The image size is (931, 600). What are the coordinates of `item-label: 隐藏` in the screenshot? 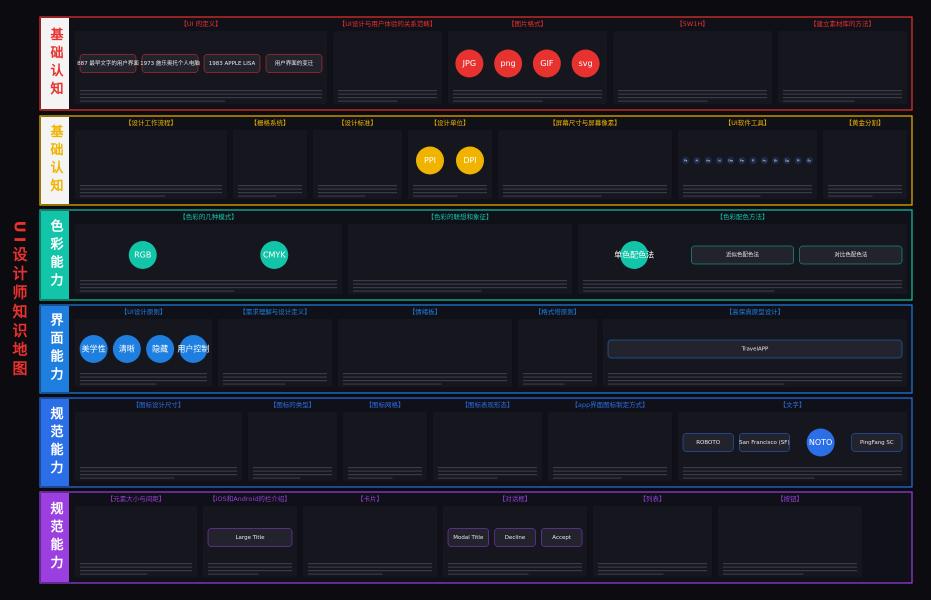 It's located at (160, 349).